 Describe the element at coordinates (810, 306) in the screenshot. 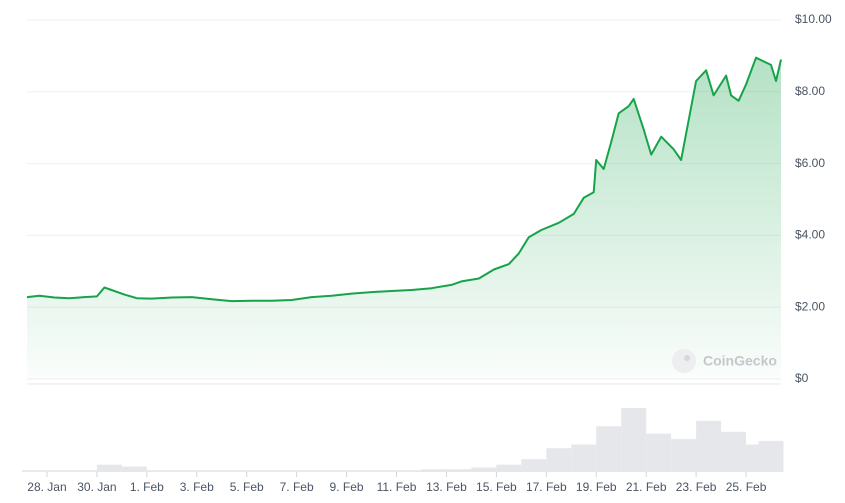

I see `y-tick-label: $2.00` at that location.